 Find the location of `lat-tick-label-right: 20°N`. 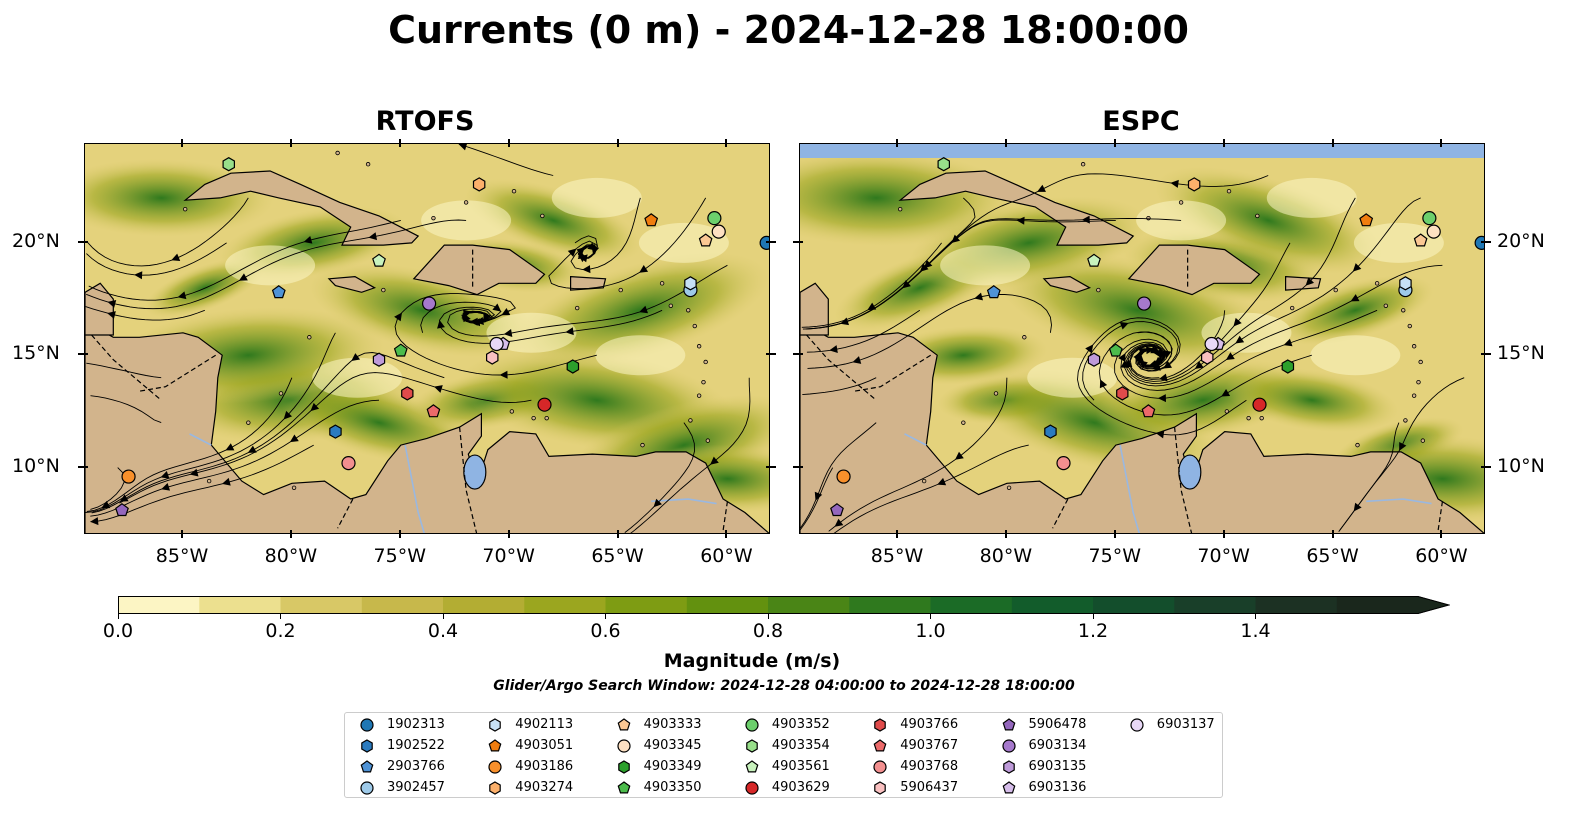

lat-tick-label-right: 20°N is located at coordinates (1521, 240).